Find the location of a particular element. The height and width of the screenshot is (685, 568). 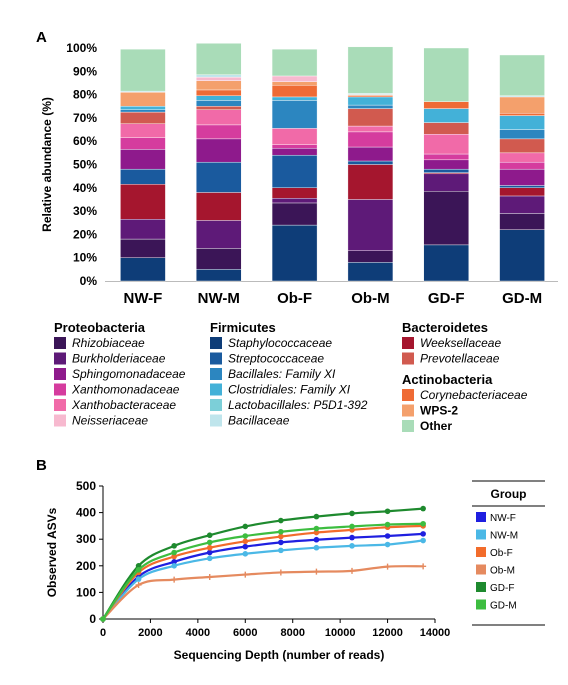

legend-item-label: NW-M is located at coordinates (504, 536).